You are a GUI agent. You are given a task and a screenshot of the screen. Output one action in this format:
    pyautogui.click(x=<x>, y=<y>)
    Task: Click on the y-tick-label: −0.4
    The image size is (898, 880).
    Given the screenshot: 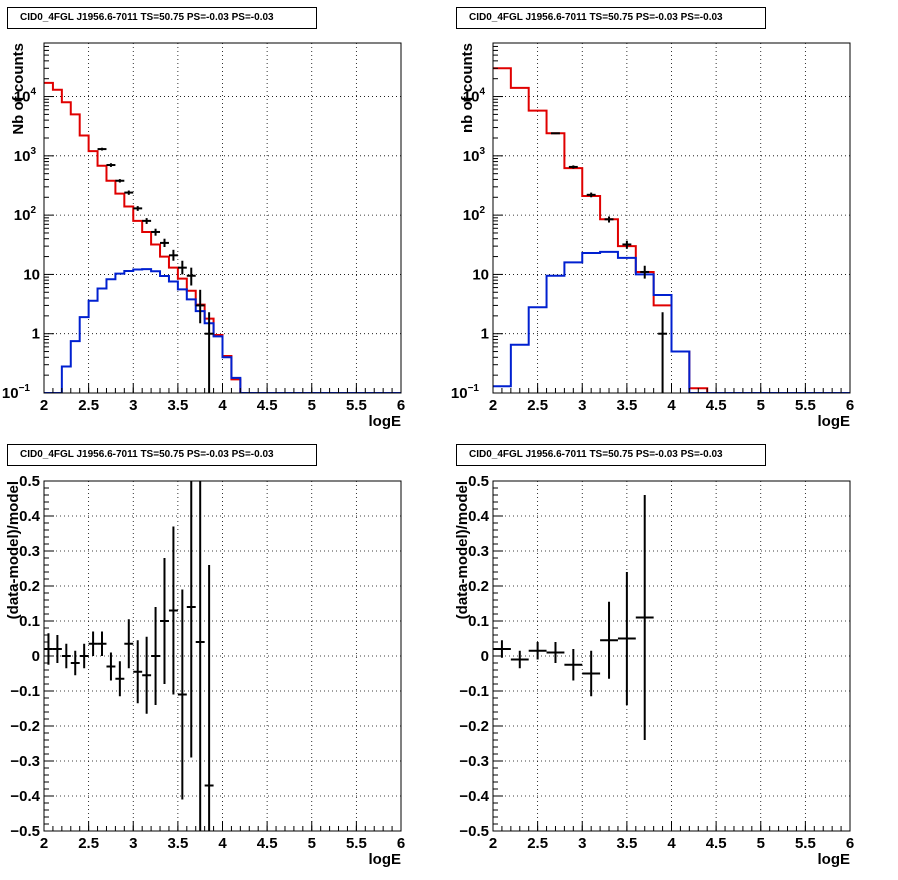 What is the action you would take?
    pyautogui.click(x=474, y=796)
    